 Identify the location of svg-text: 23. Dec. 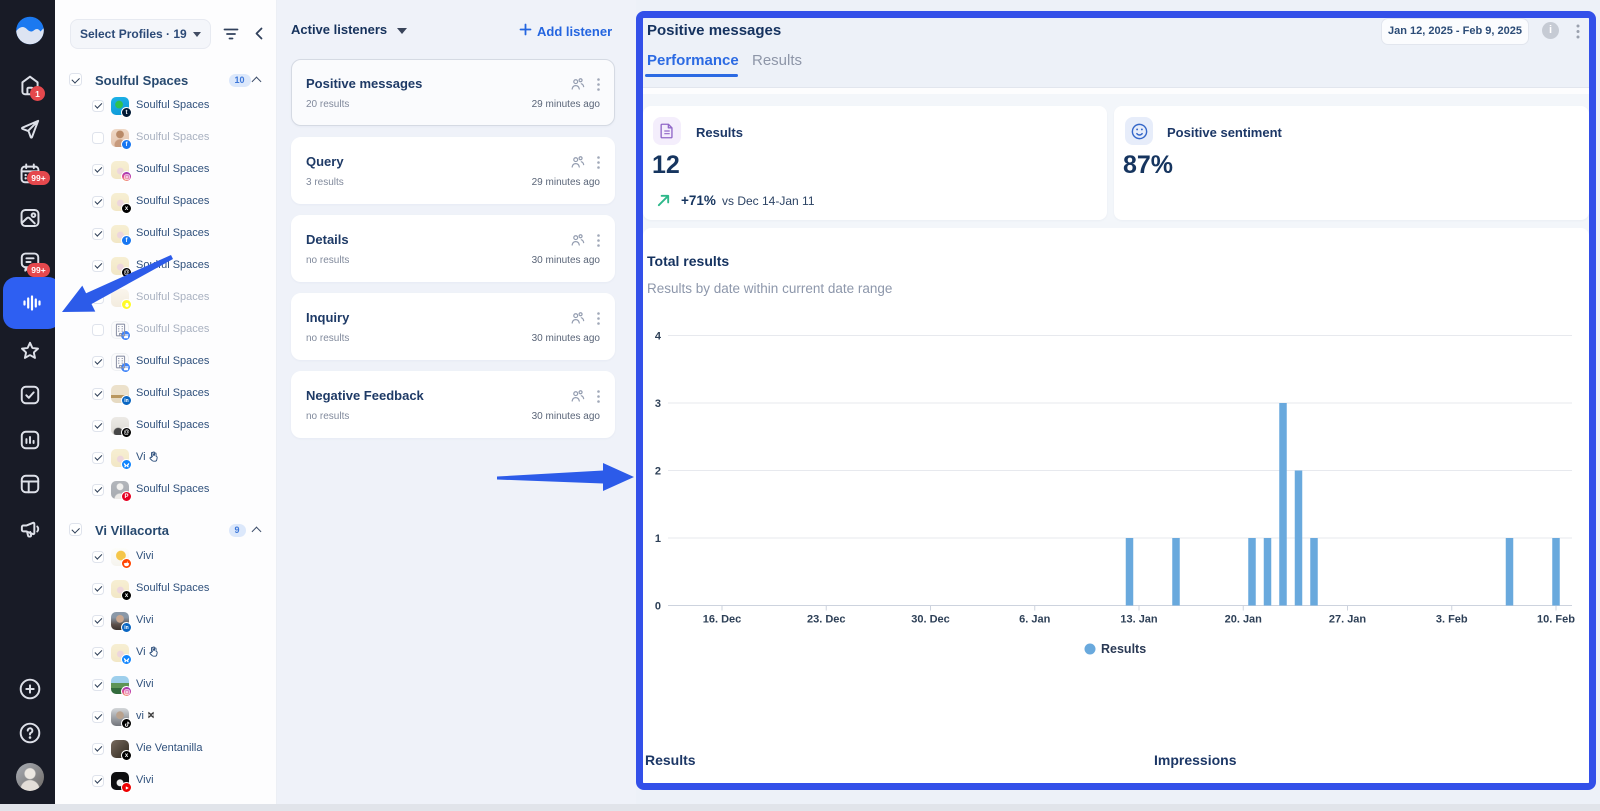
(826, 620).